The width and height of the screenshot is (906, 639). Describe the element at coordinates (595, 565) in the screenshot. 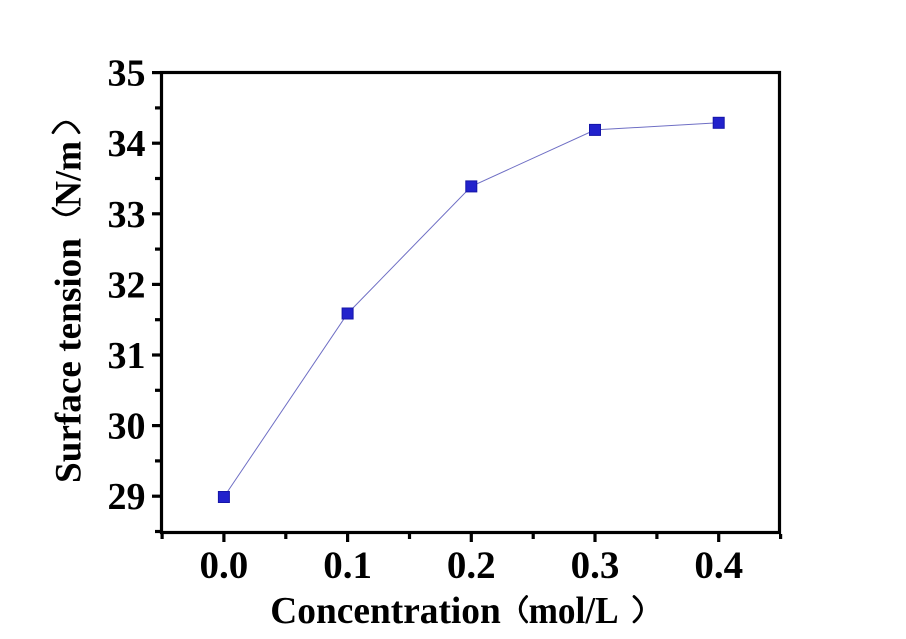

I see `svg-text: 0.3` at that location.